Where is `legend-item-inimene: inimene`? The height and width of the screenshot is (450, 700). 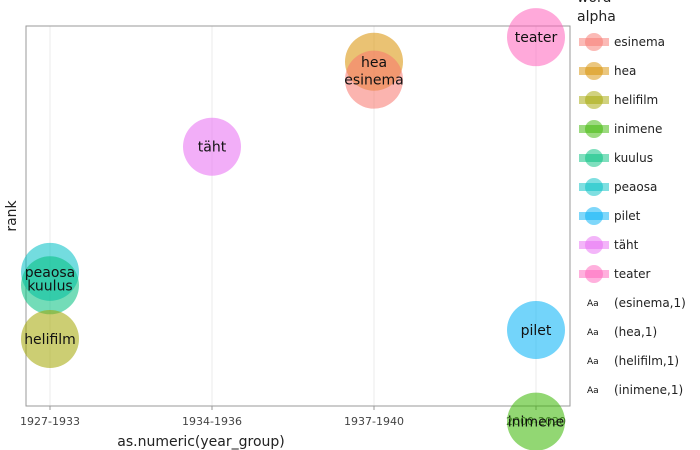 legend-item-inimene: inimene is located at coordinates (620, 129).